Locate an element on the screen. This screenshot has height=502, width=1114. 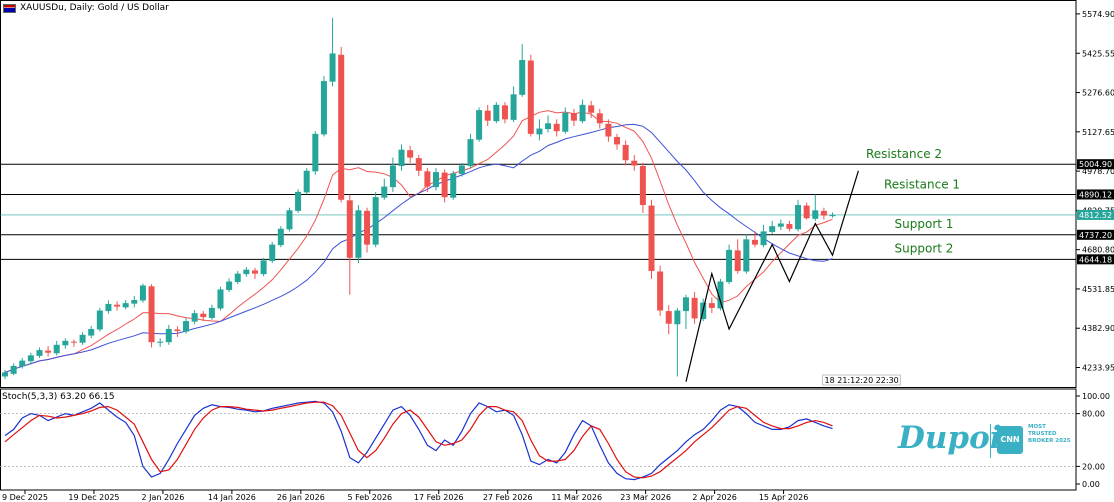
price-tick-label: 5276.60 is located at coordinates (1098, 93).